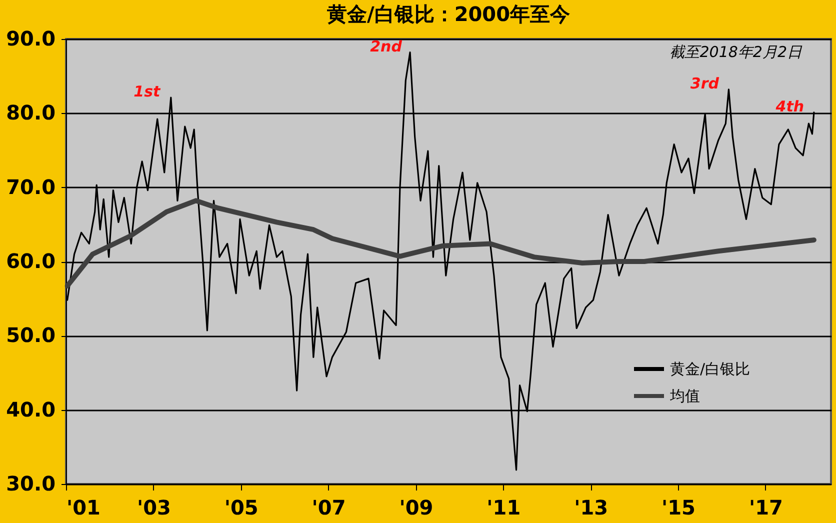 The image size is (836, 523). What do you see at coordinates (31, 261) in the screenshot?
I see `y-tick-label: 60.0` at bounding box center [31, 261].